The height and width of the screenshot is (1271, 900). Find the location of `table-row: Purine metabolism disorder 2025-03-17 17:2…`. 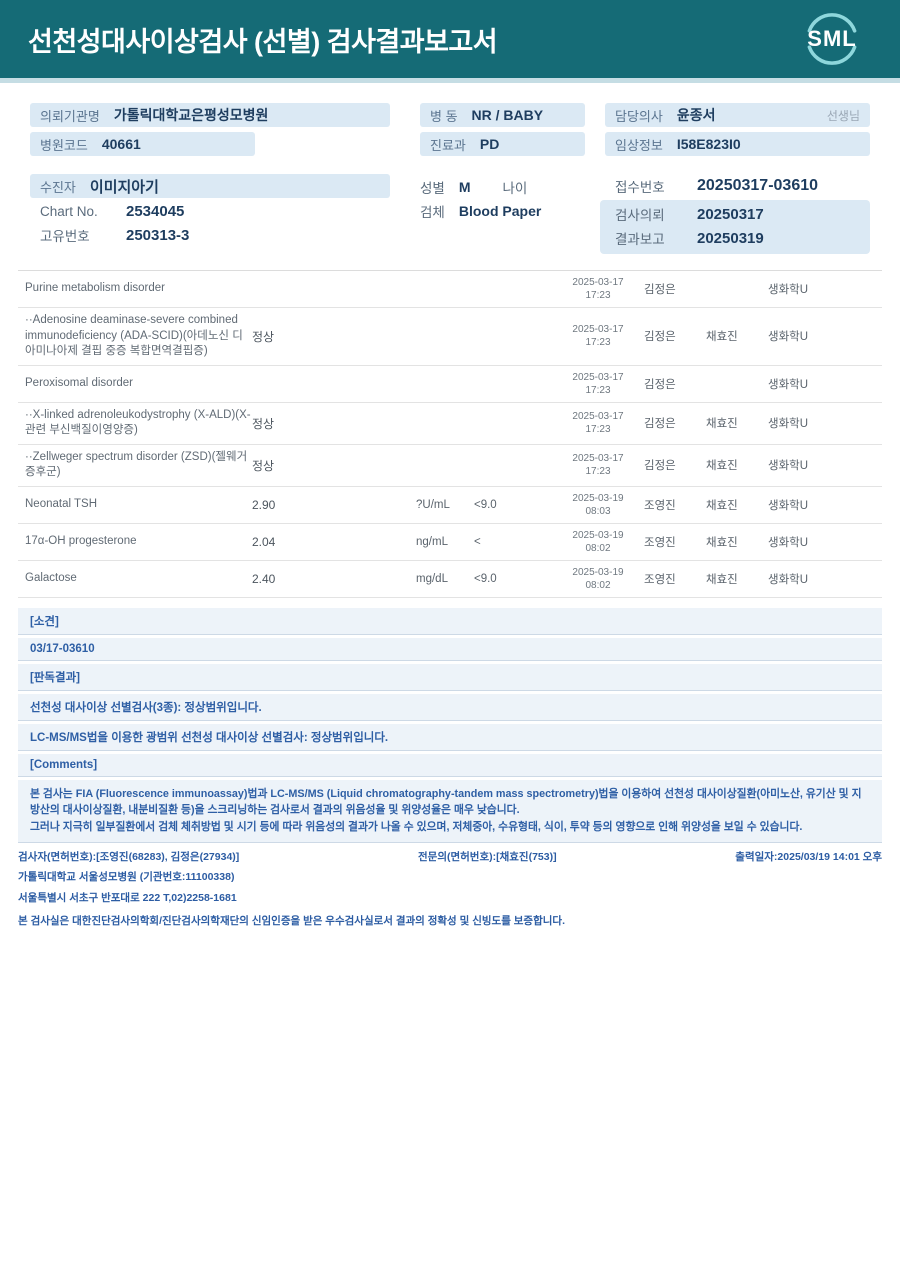

table-row: Purine metabolism disorder 2025-03-17 17:2… is located at coordinates (450, 289).